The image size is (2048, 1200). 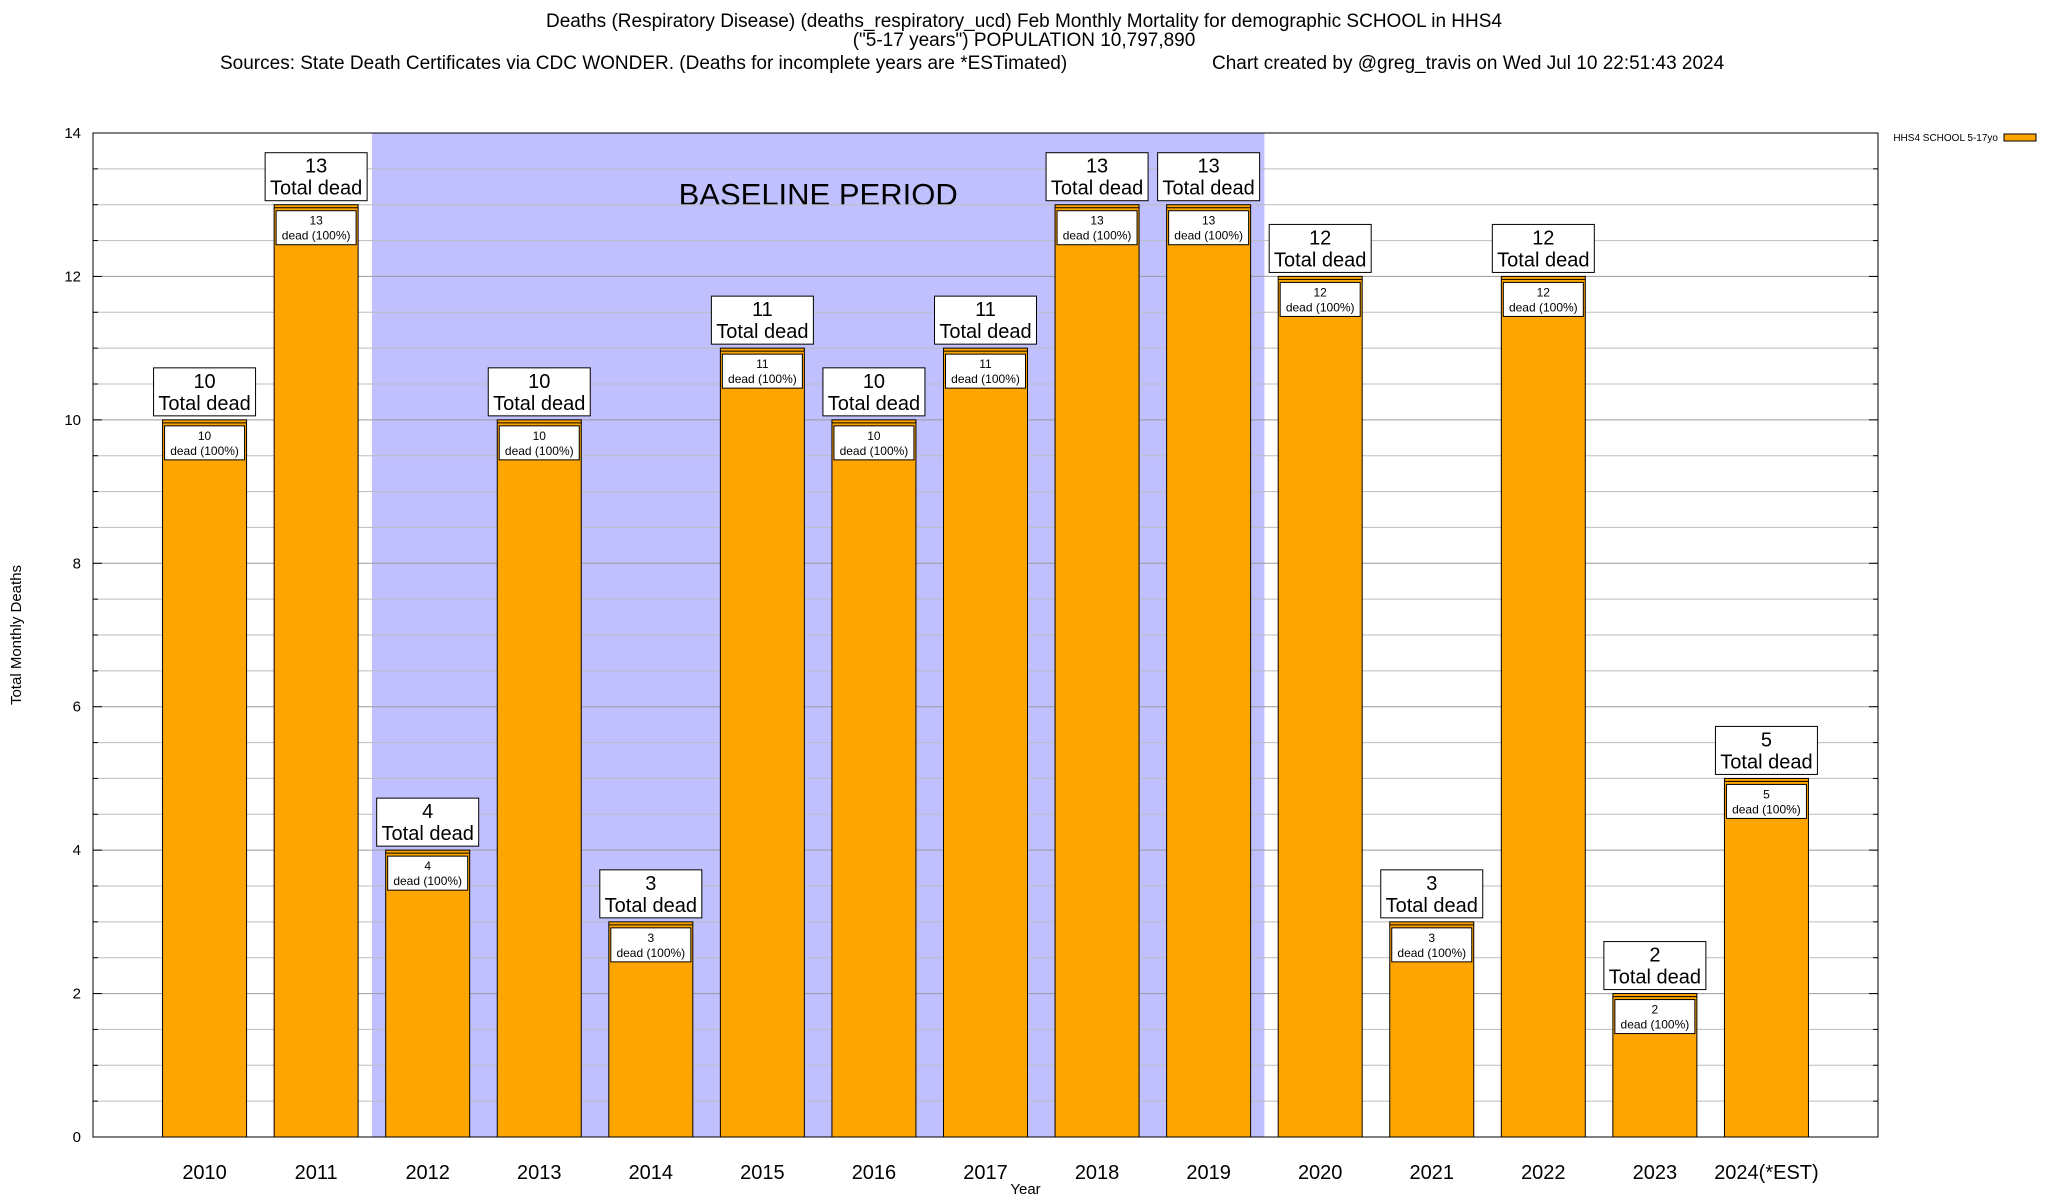 I want to click on inner-label-value: 4, so click(x=427, y=866).